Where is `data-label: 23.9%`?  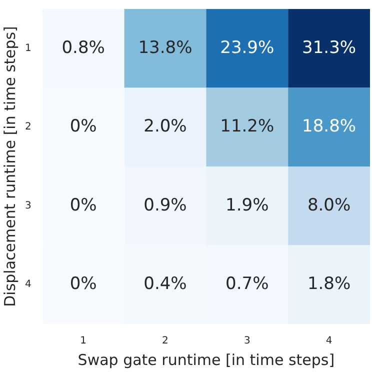 data-label: 23.9% is located at coordinates (247, 48).